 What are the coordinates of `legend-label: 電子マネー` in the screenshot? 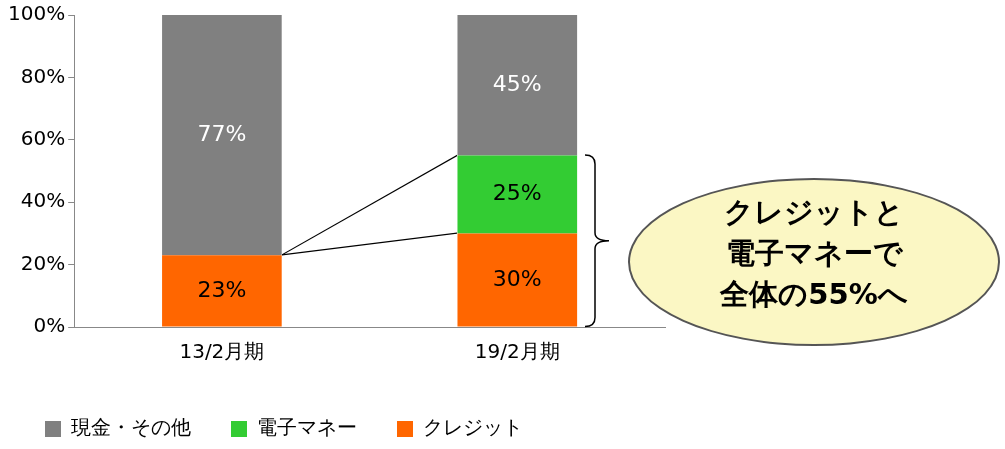 It's located at (307, 427).